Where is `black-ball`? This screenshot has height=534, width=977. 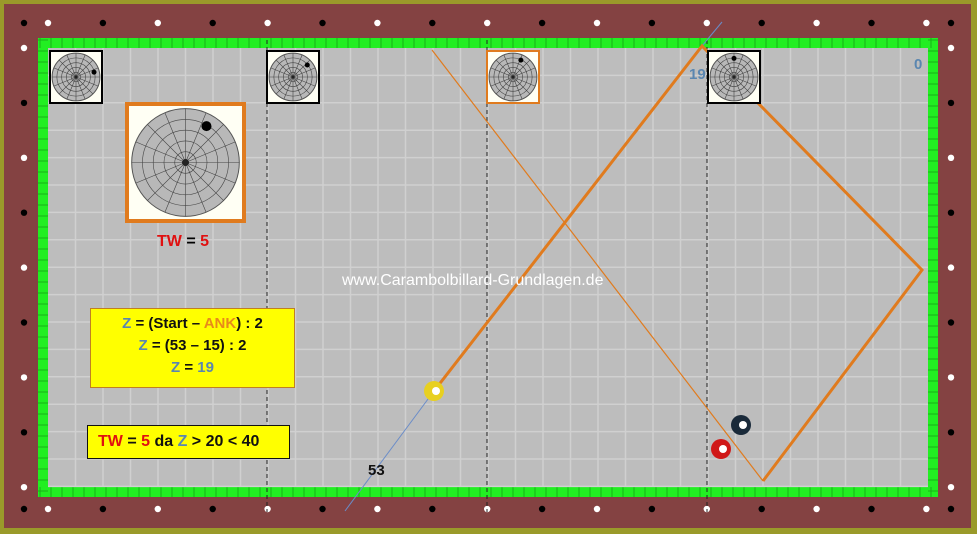
black-ball is located at coordinates (741, 425).